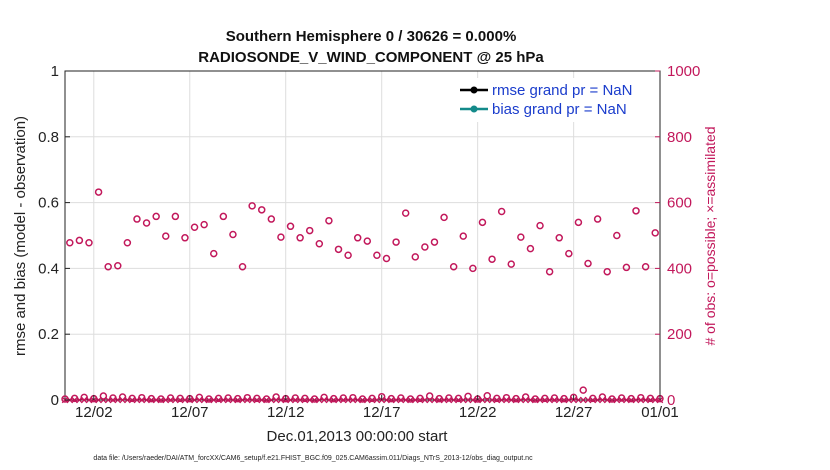 The image size is (830, 470). I want to click on y-left-tick-label: 0.4, so click(48, 268).